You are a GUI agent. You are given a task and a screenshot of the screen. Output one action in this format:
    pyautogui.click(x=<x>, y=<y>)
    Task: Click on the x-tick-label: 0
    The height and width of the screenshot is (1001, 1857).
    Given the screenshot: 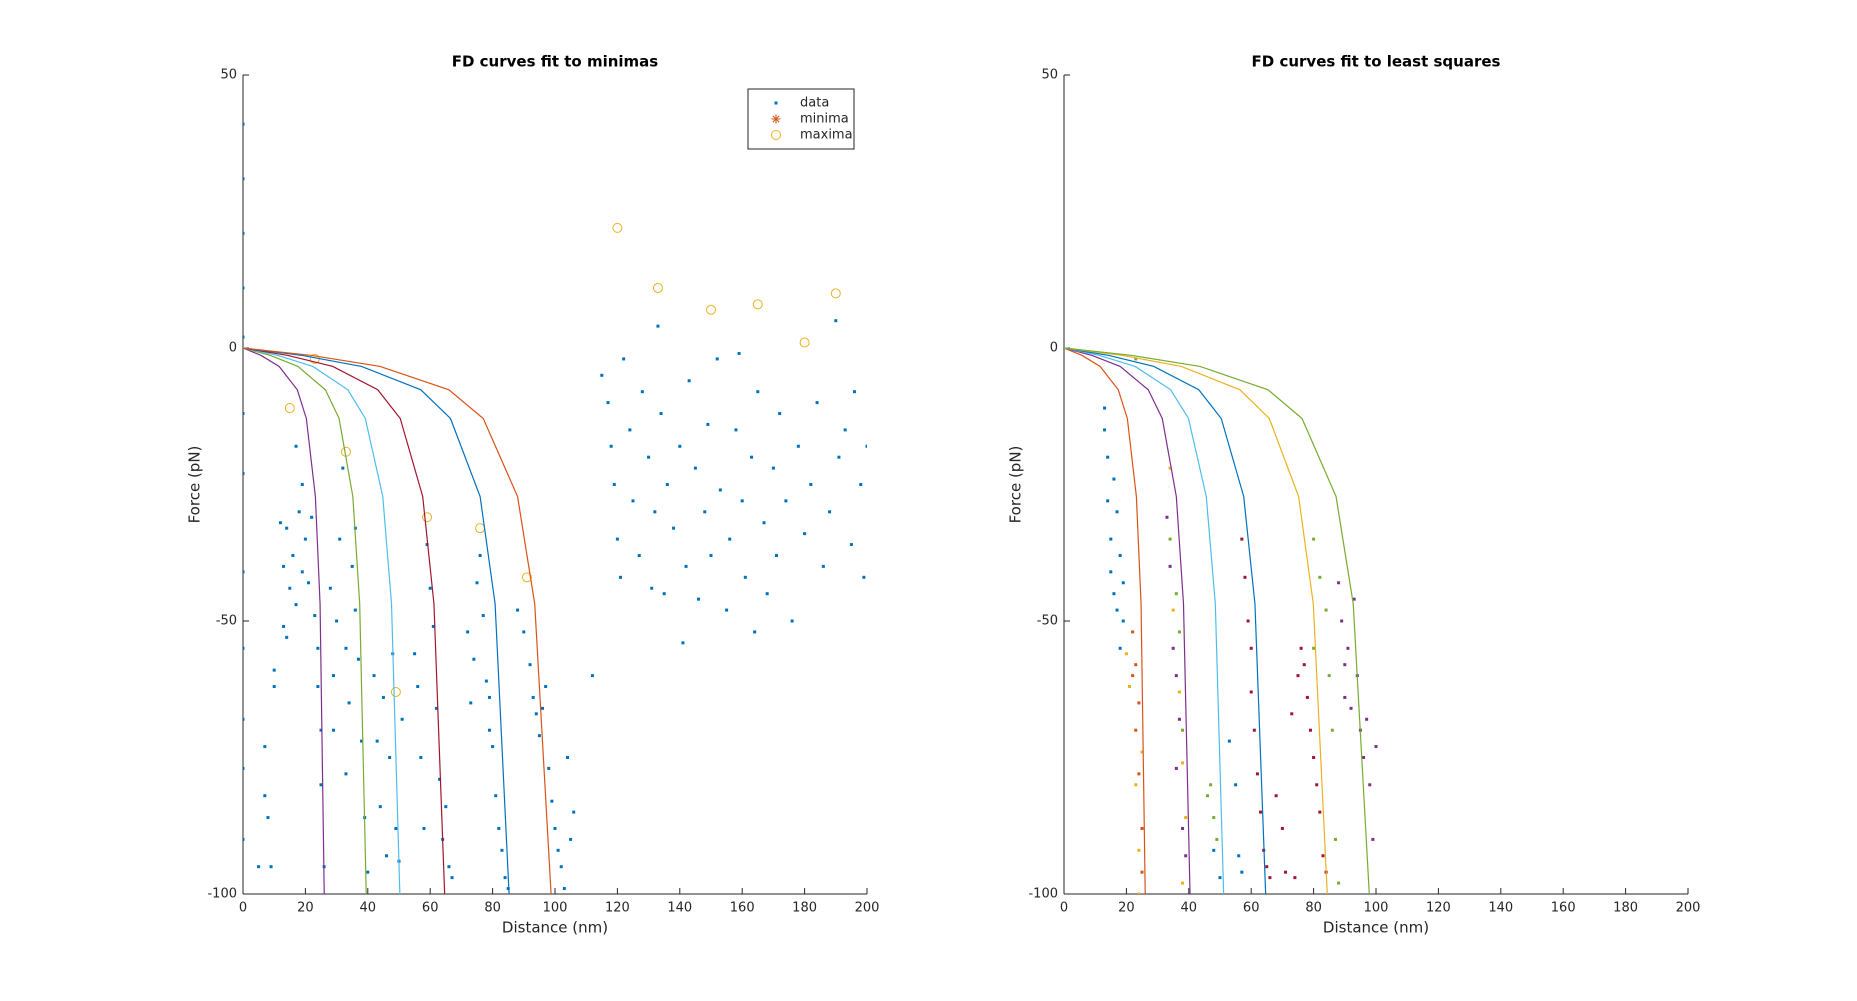 What is the action you would take?
    pyautogui.click(x=1064, y=908)
    